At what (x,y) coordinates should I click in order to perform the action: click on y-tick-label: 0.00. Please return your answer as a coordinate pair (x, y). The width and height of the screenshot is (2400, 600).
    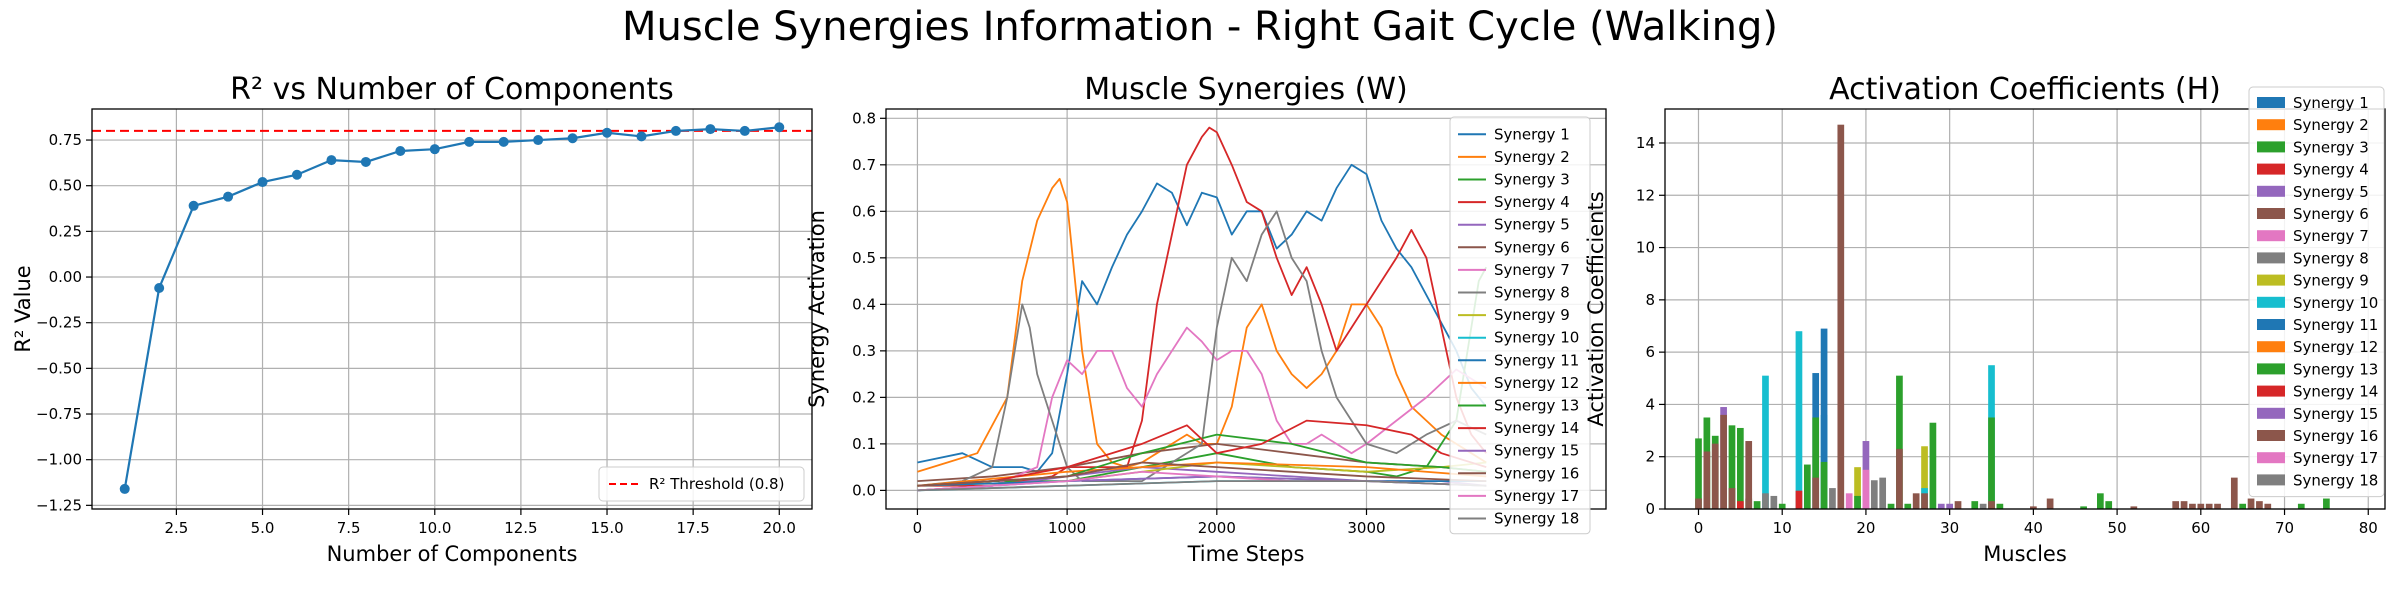
    Looking at the image, I should click on (65, 277).